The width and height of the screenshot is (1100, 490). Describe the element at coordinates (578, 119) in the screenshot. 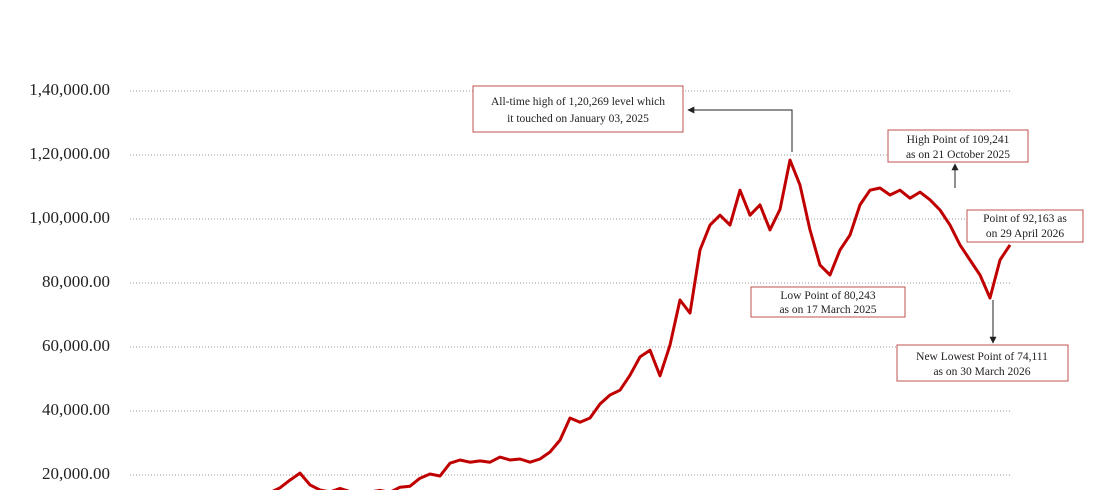

I see `annotation: it touched on January 03, 2025` at that location.